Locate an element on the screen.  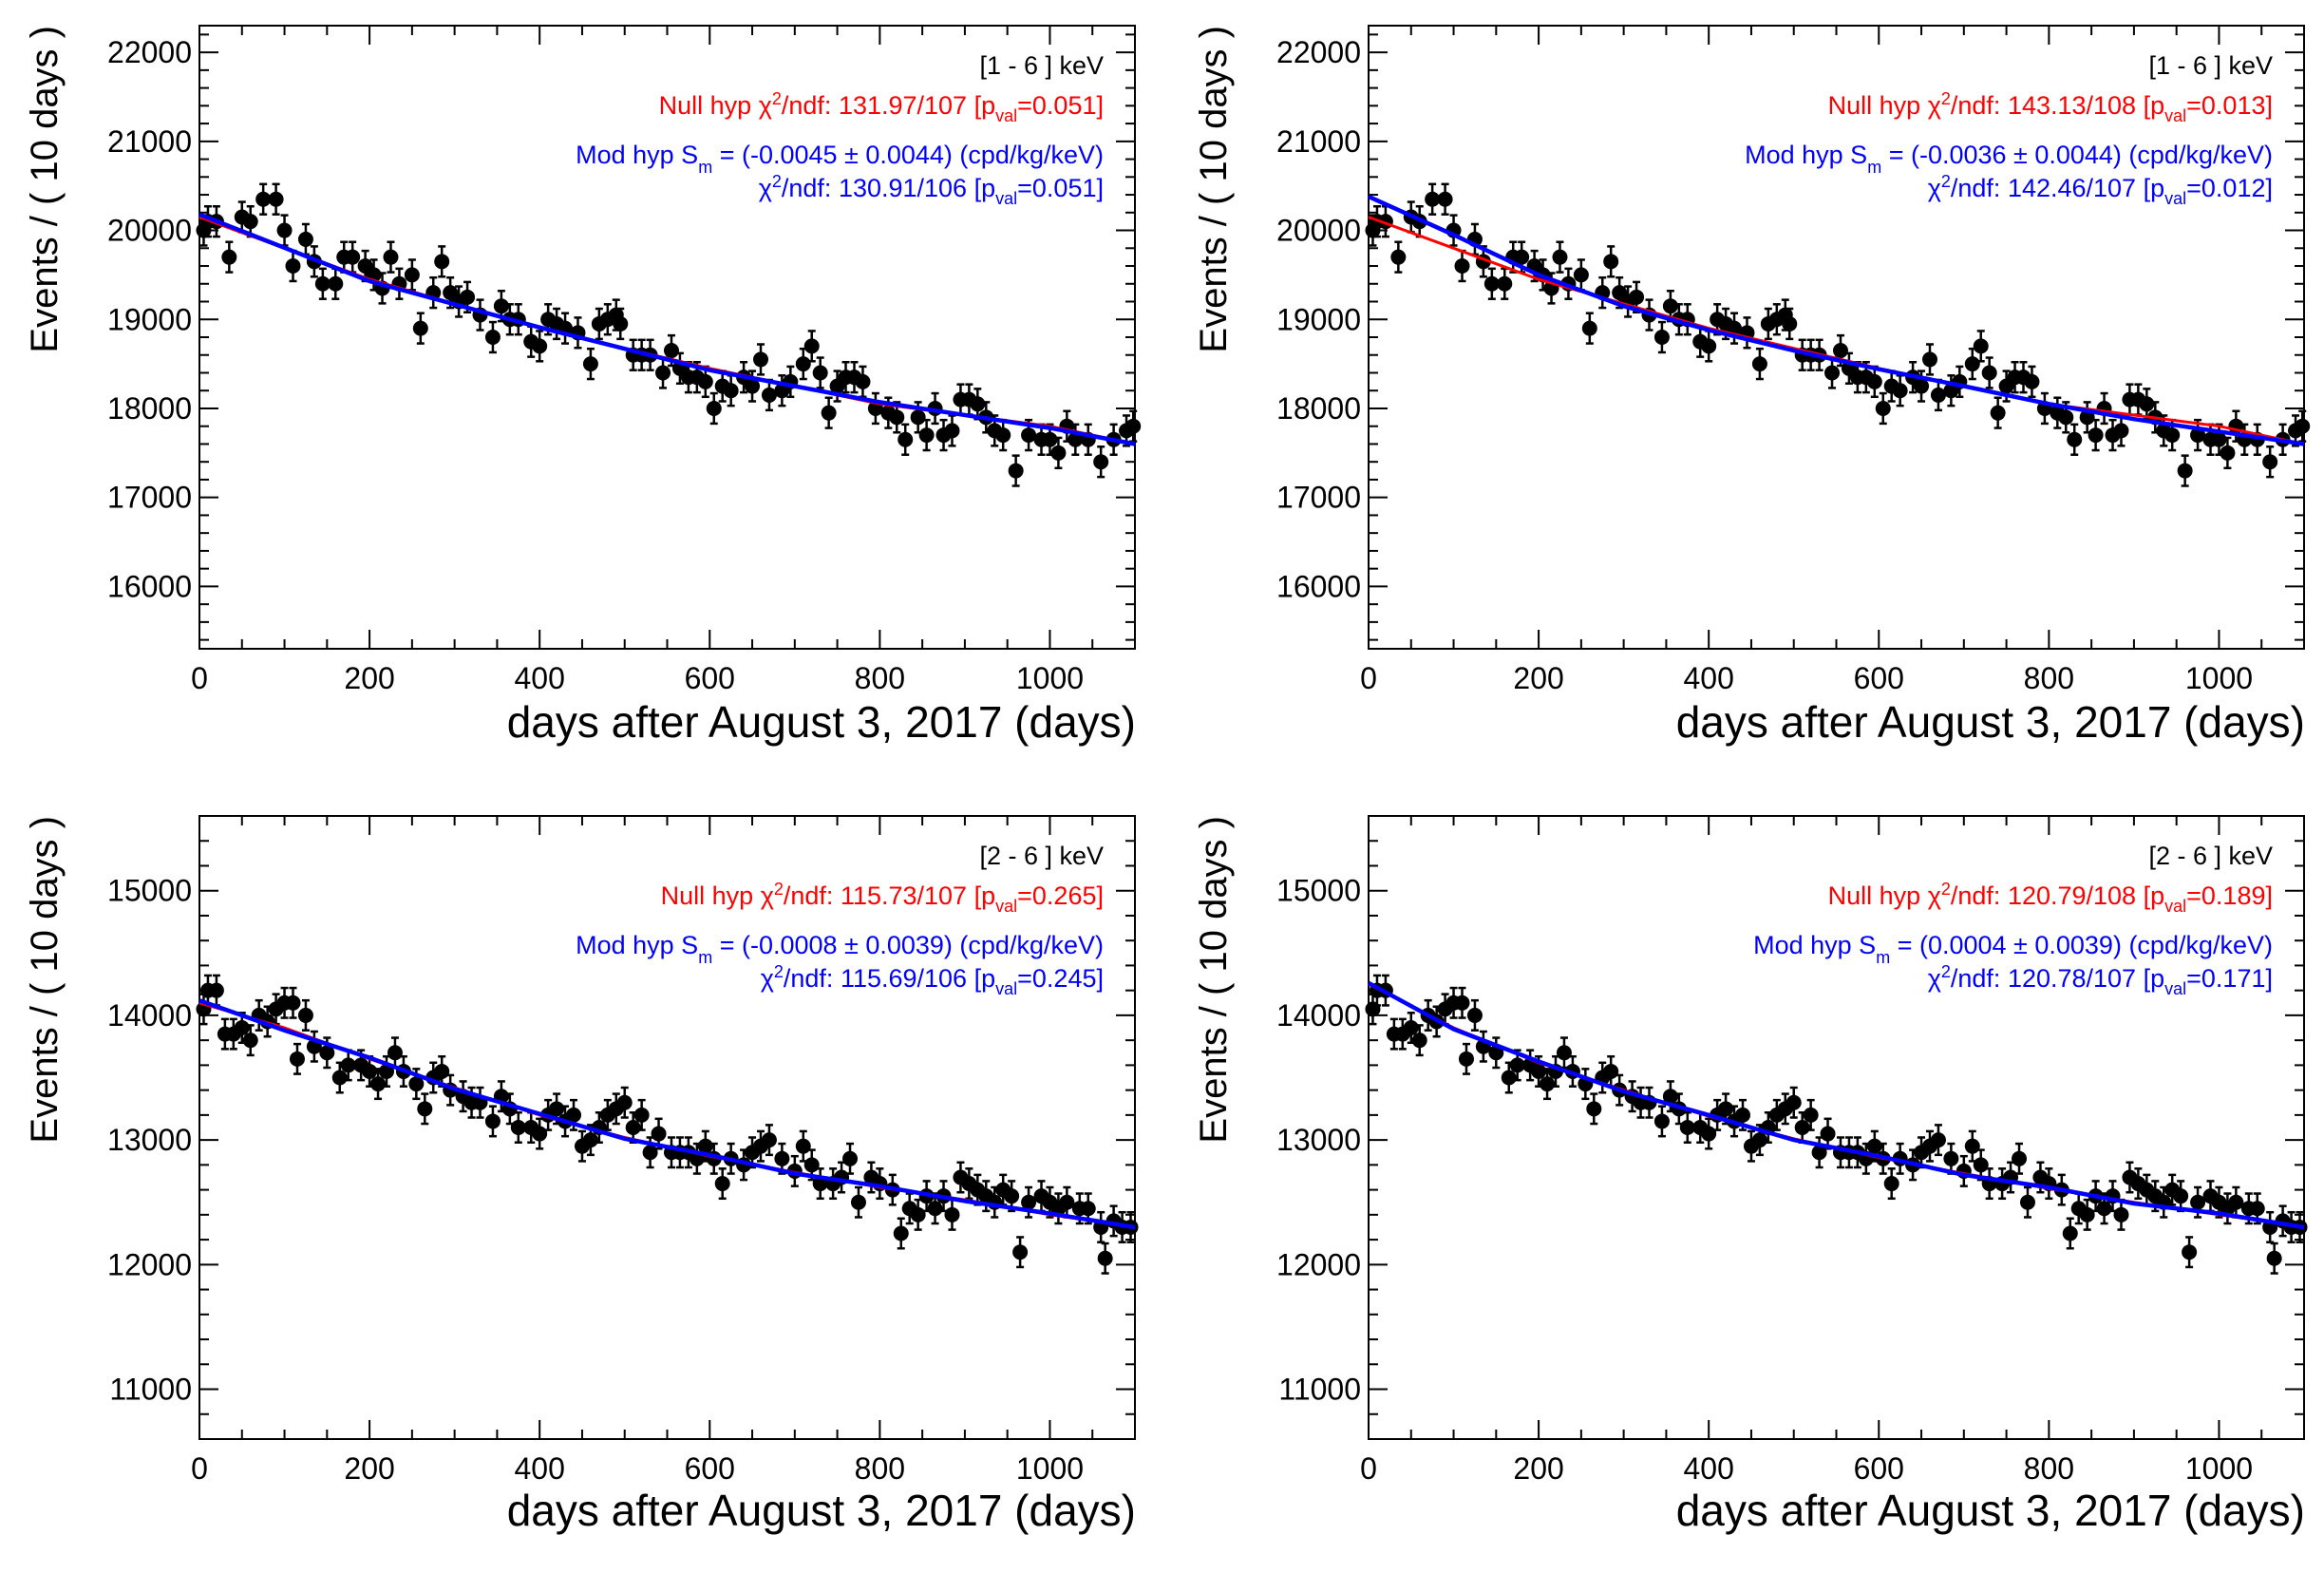
x-tick-label: 200 is located at coordinates (1538, 678).